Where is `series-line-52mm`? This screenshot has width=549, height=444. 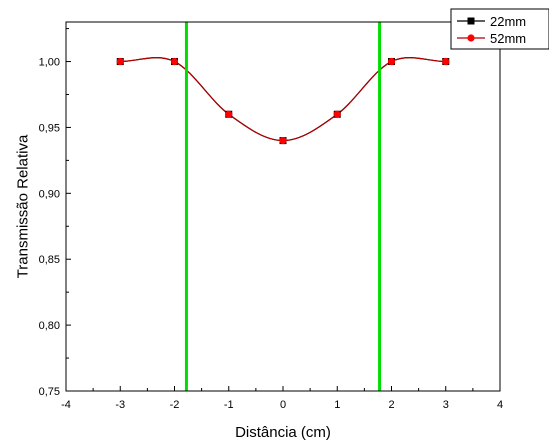
series-line-52mm is located at coordinates (283, 99).